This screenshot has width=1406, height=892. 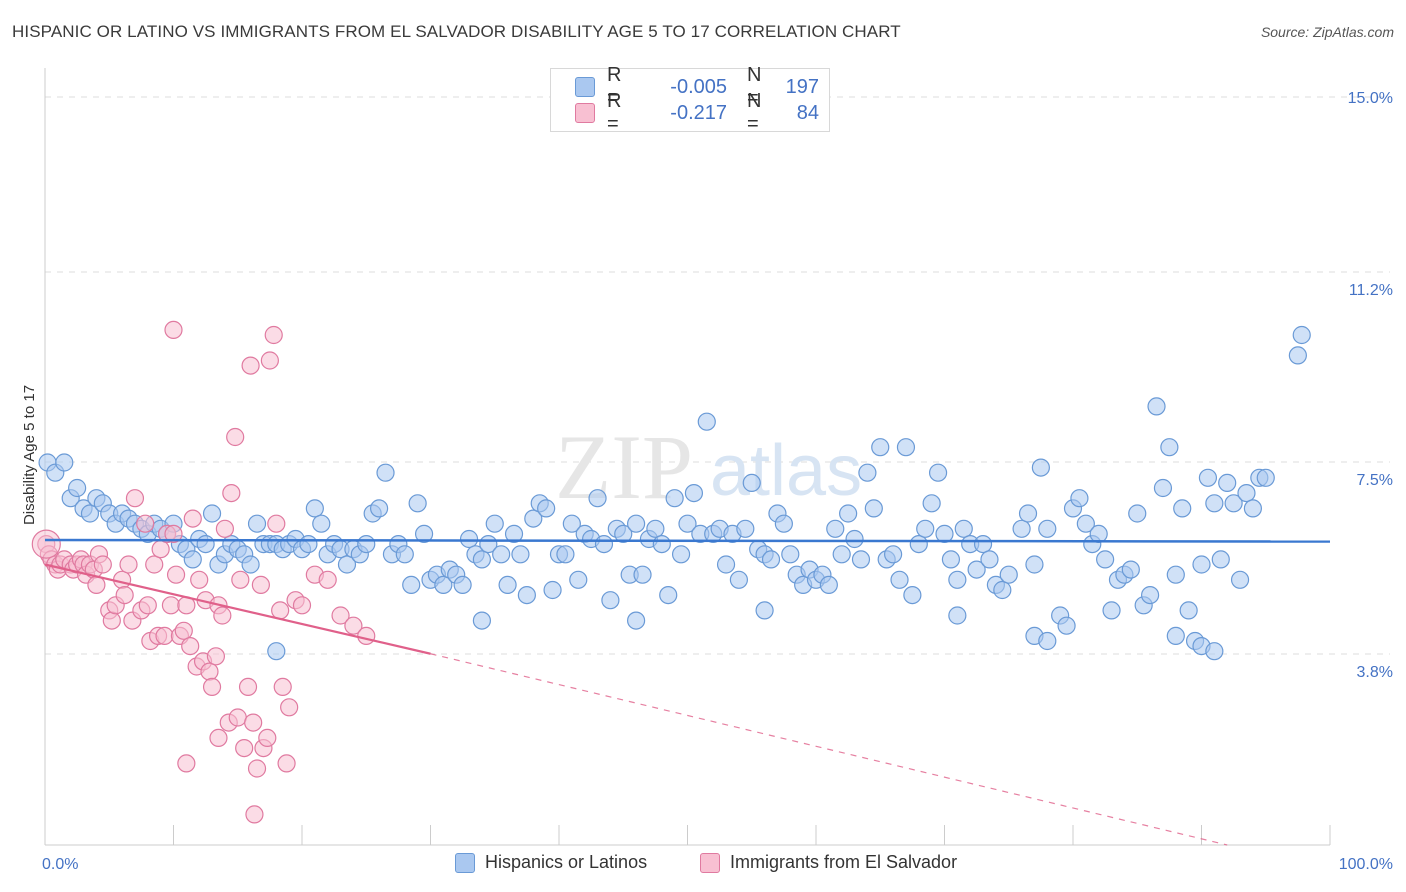 I want to click on series-el-salvador-points, so click(x=203, y=572).